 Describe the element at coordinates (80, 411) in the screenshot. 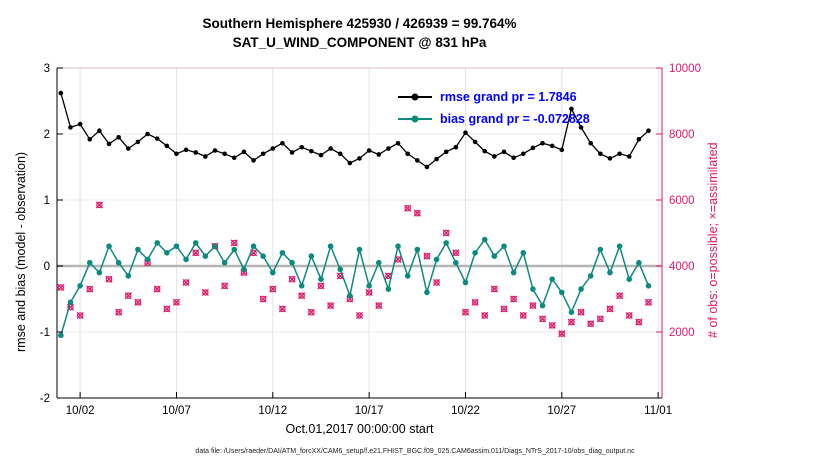

I see `svg-text: 10/02` at that location.